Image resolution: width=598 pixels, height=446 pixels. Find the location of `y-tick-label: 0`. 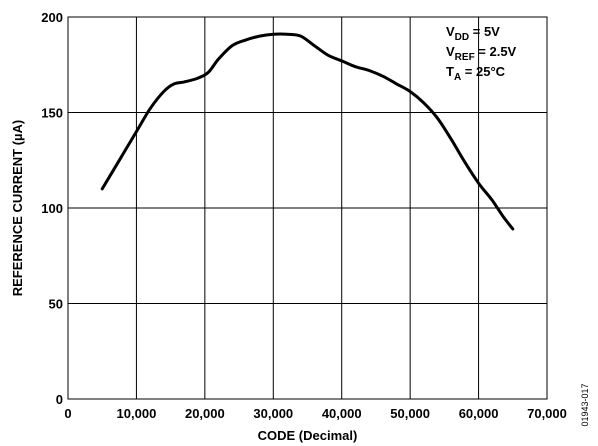

y-tick-label: 0 is located at coordinates (59, 399).